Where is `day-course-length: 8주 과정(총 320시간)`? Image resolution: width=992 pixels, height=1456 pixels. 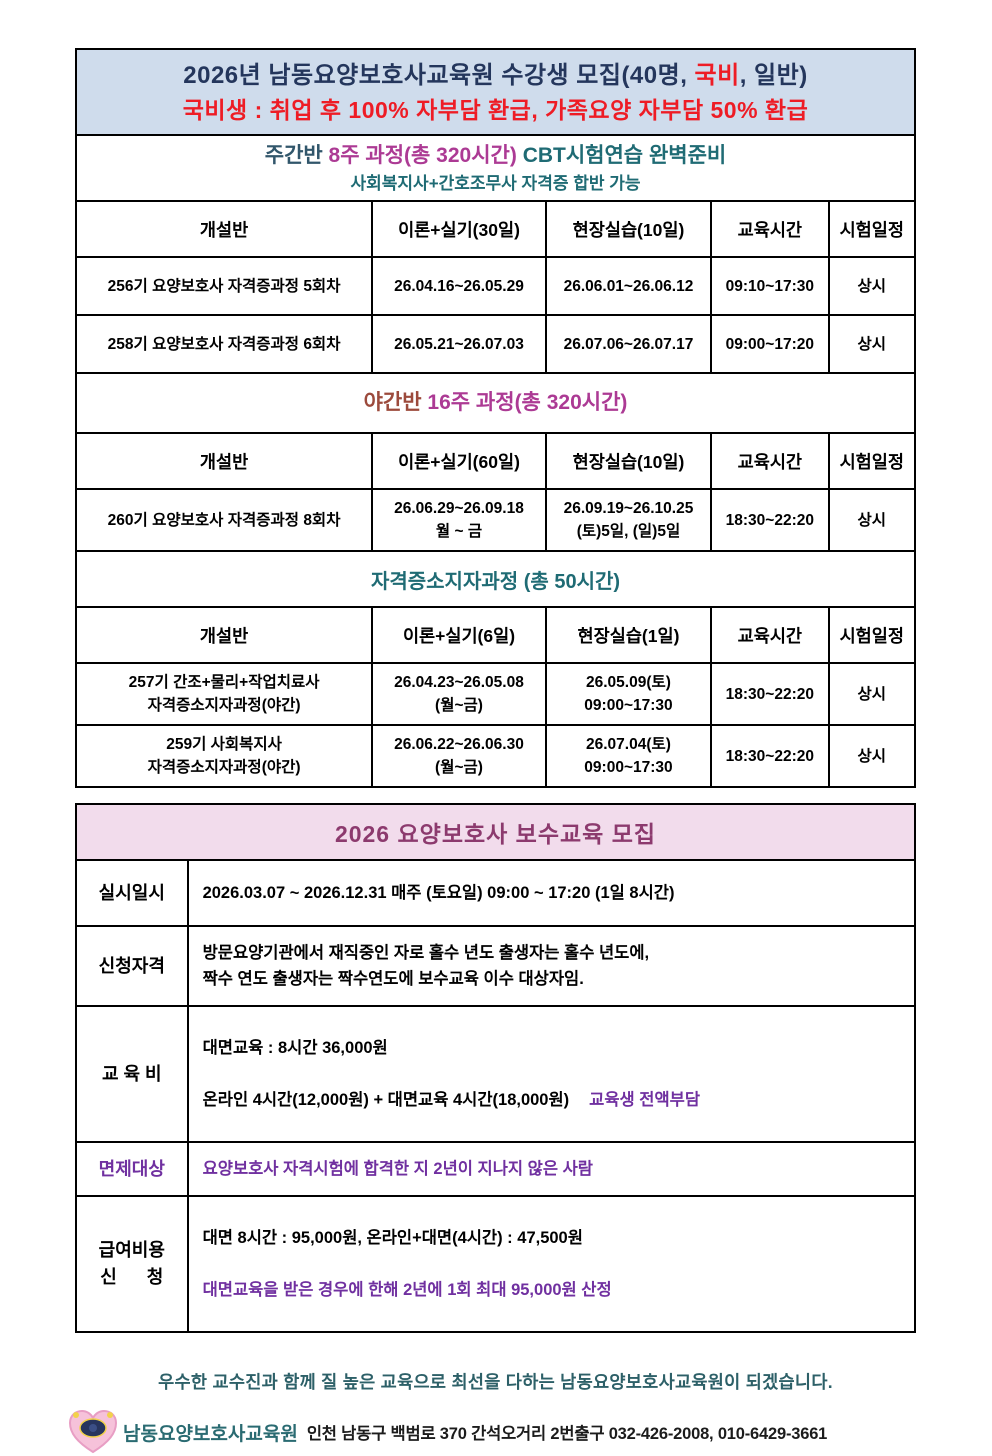 day-course-length: 8주 과정(총 320시간) is located at coordinates (422, 155).